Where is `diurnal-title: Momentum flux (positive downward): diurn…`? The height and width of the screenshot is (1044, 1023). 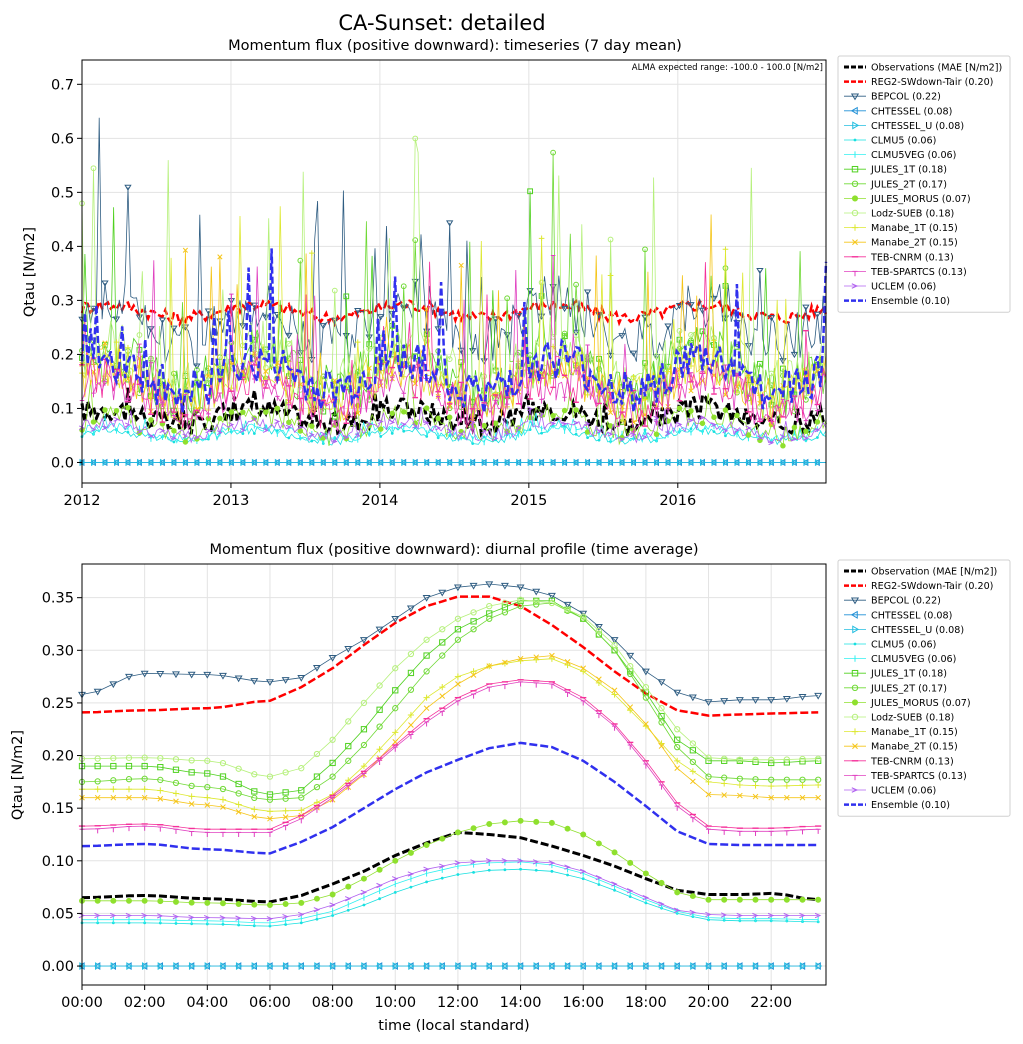
diurnal-title: Momentum flux (positive downward): diurn… is located at coordinates (453, 550).